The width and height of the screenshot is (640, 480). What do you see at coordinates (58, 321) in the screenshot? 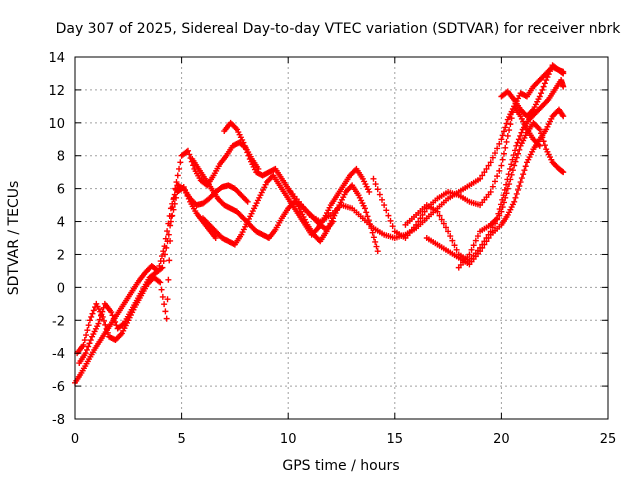
I see `y-tick-label: -2` at bounding box center [58, 321].